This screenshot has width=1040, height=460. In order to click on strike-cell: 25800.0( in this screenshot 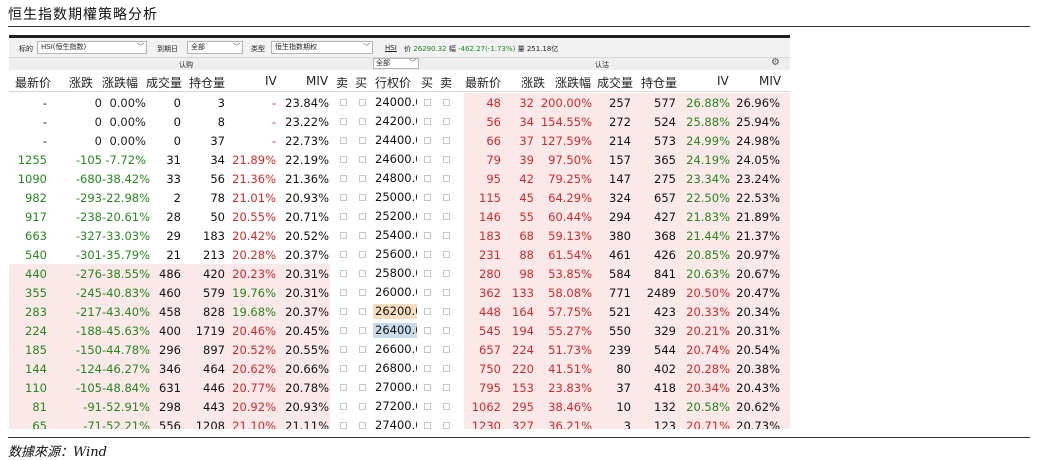, I will do `click(396, 273)`.